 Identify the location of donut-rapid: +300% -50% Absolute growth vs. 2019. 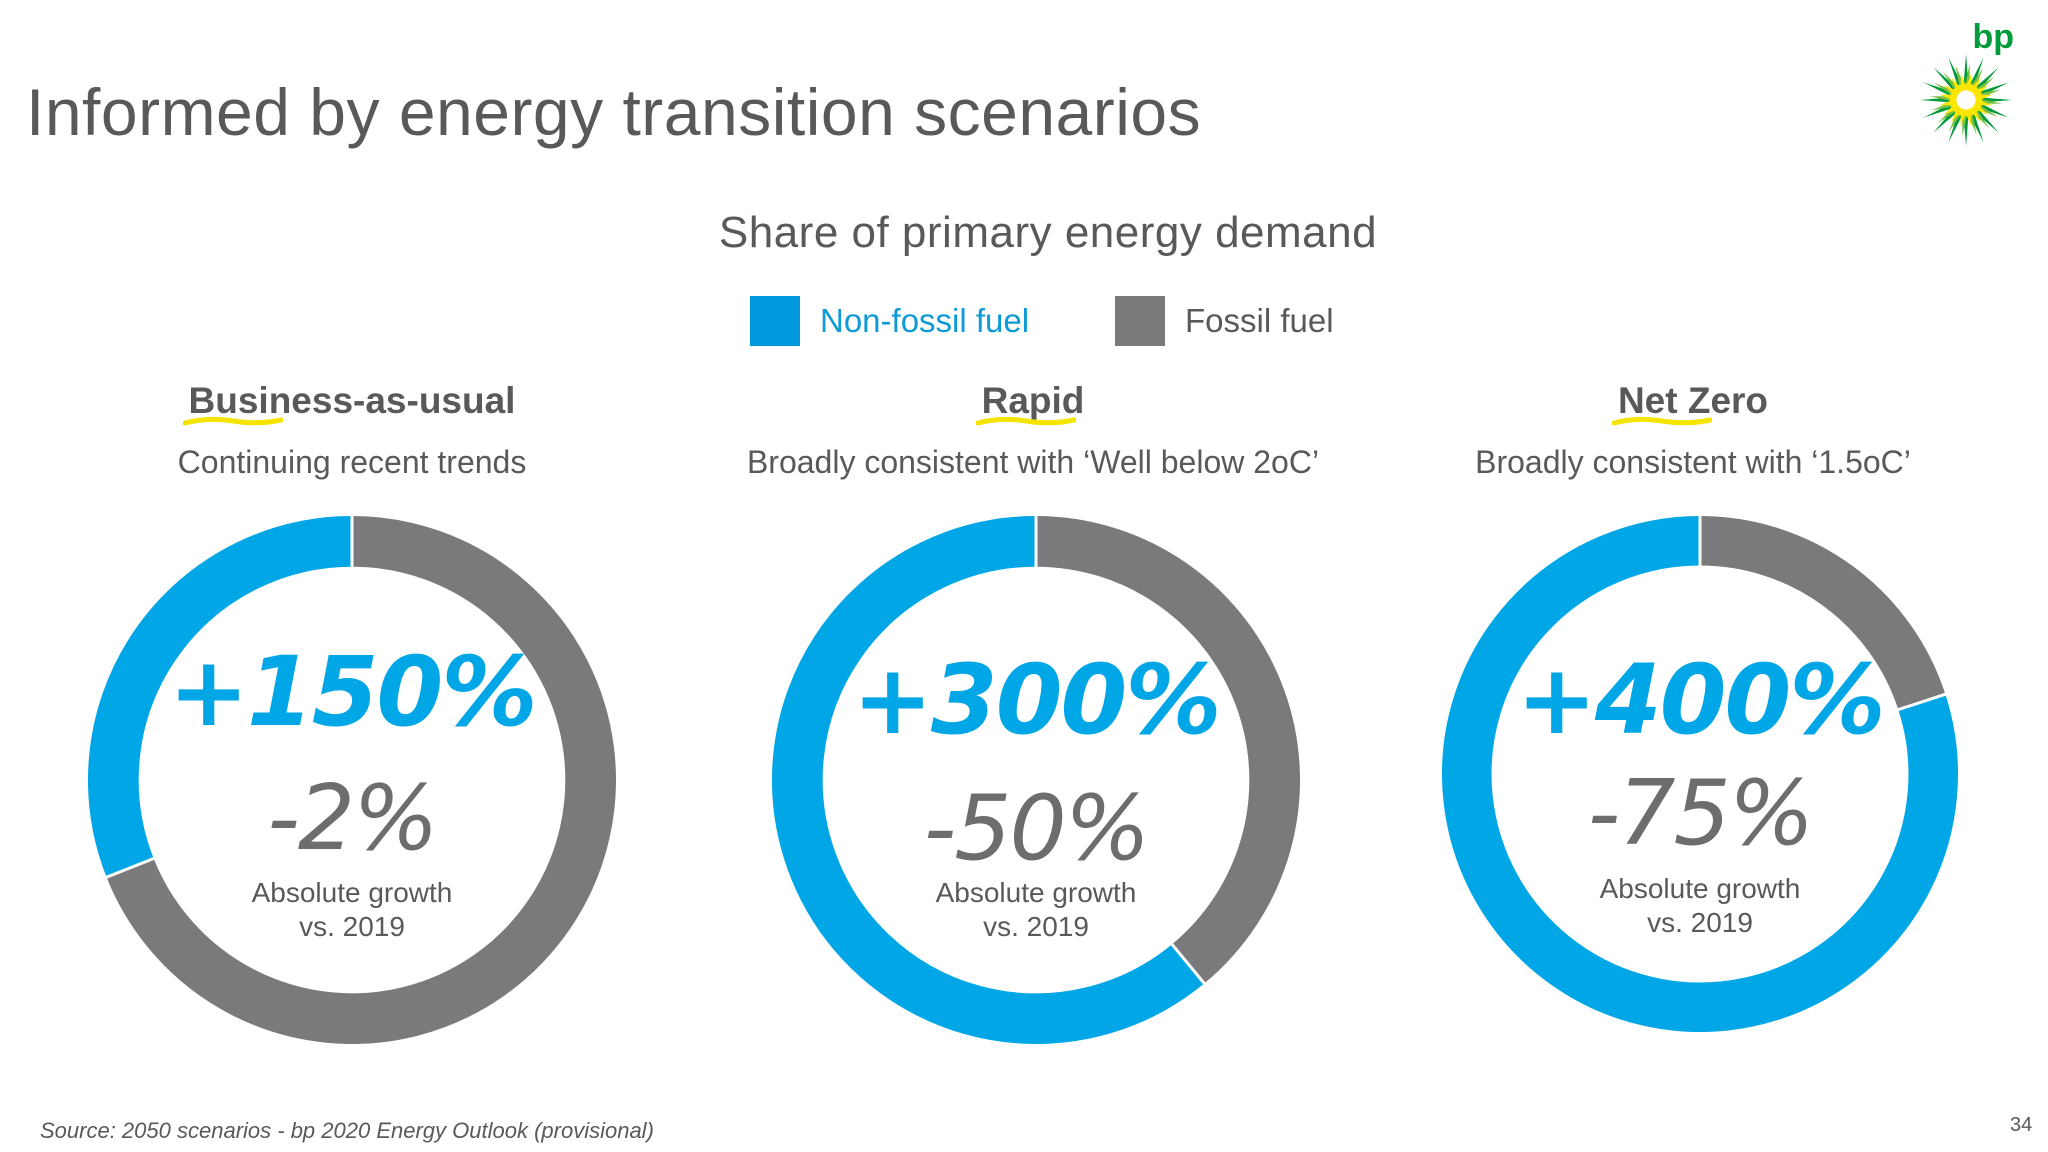
(1036, 779).